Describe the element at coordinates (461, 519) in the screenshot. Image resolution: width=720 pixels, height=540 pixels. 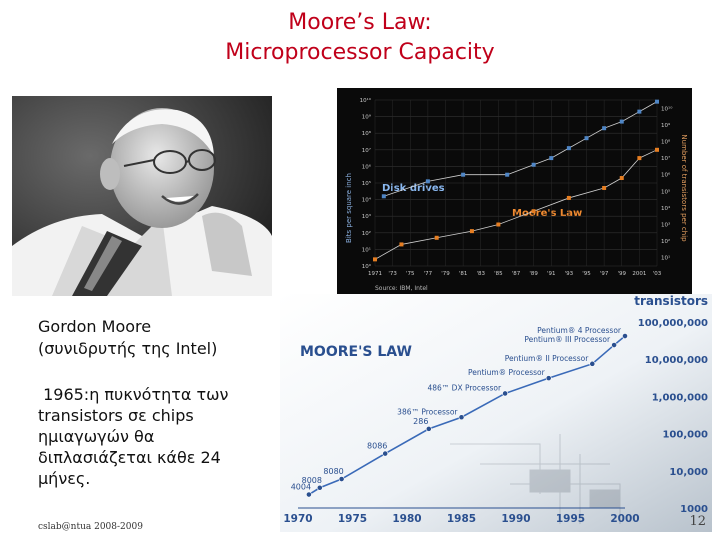
I see `chart2-x-tick: 1985` at that location.